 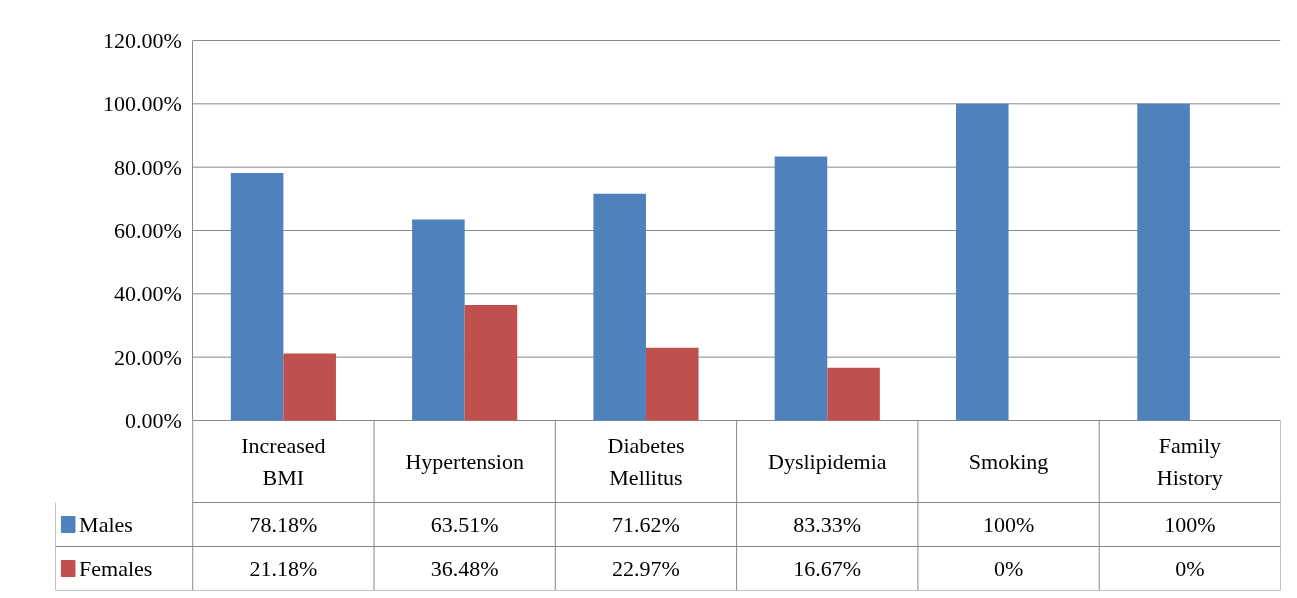 What do you see at coordinates (827, 524) in the screenshot?
I see `data-label: 83.33%` at bounding box center [827, 524].